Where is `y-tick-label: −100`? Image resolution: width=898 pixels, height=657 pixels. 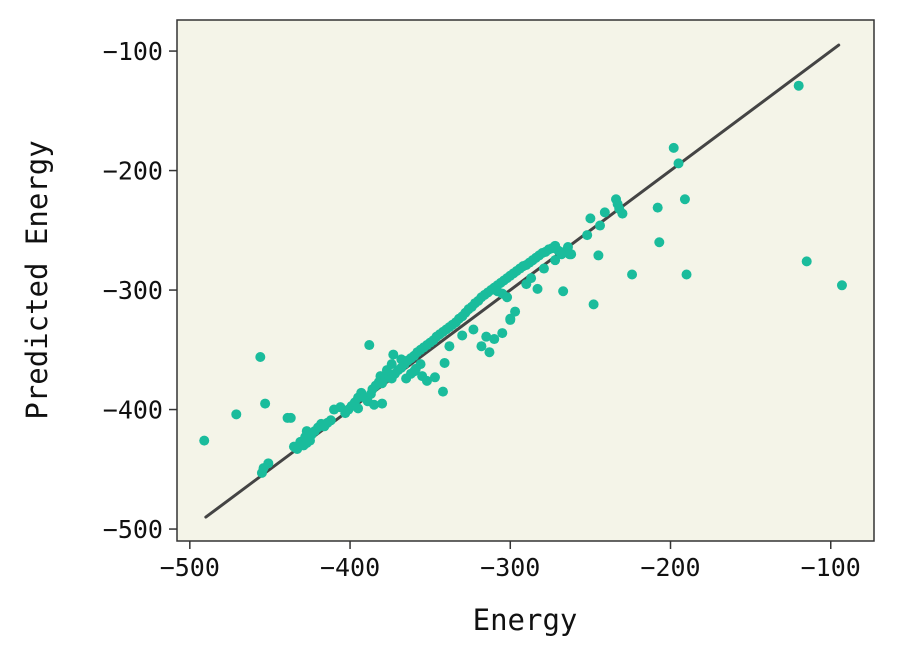
y-tick-label: −100 is located at coordinates (133, 51).